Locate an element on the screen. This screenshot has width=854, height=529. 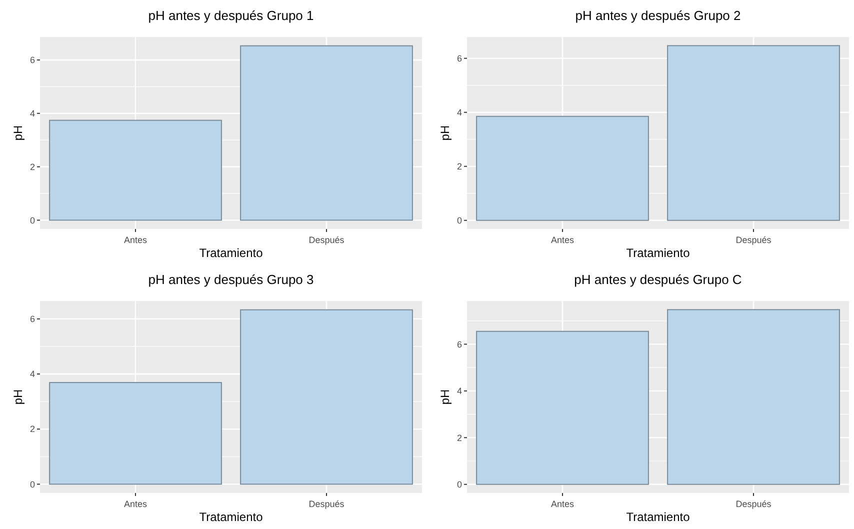
chart-title: pH antes y después Grupo C is located at coordinates (658, 279).